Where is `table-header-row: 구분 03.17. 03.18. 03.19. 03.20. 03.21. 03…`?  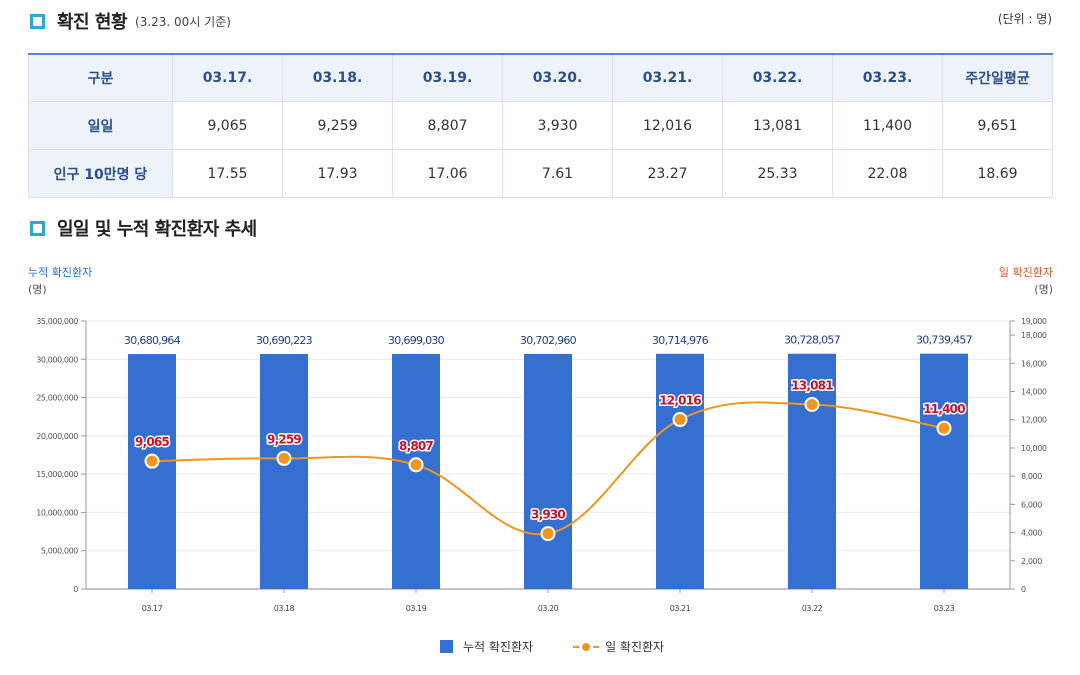
table-header-row: 구분 03.17. 03.18. 03.19. 03.20. 03.21. 03… is located at coordinates (540, 77).